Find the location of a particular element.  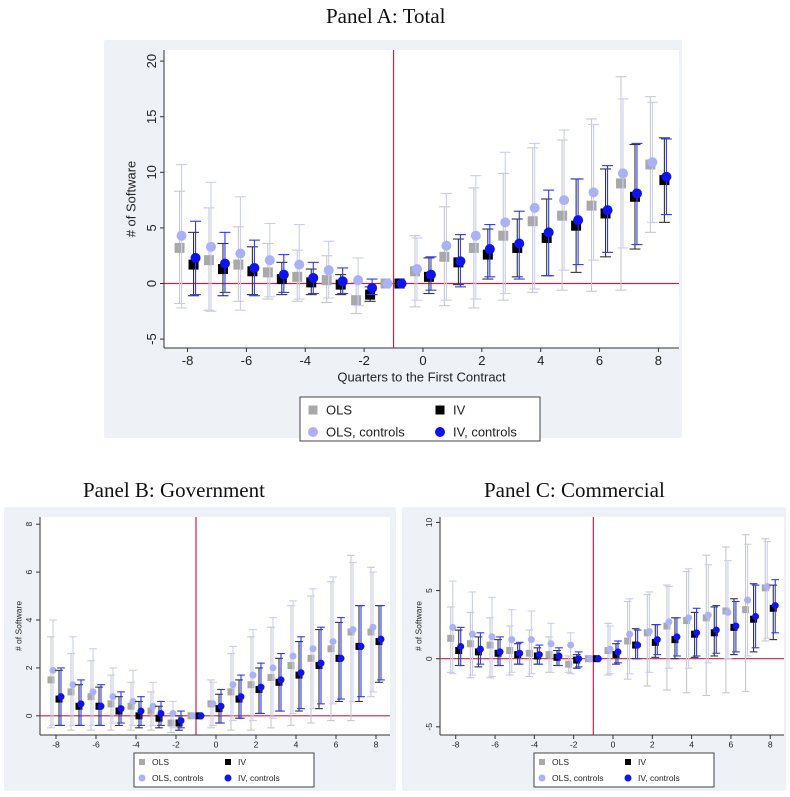

y-tick-label: 8 is located at coordinates (29, 524).